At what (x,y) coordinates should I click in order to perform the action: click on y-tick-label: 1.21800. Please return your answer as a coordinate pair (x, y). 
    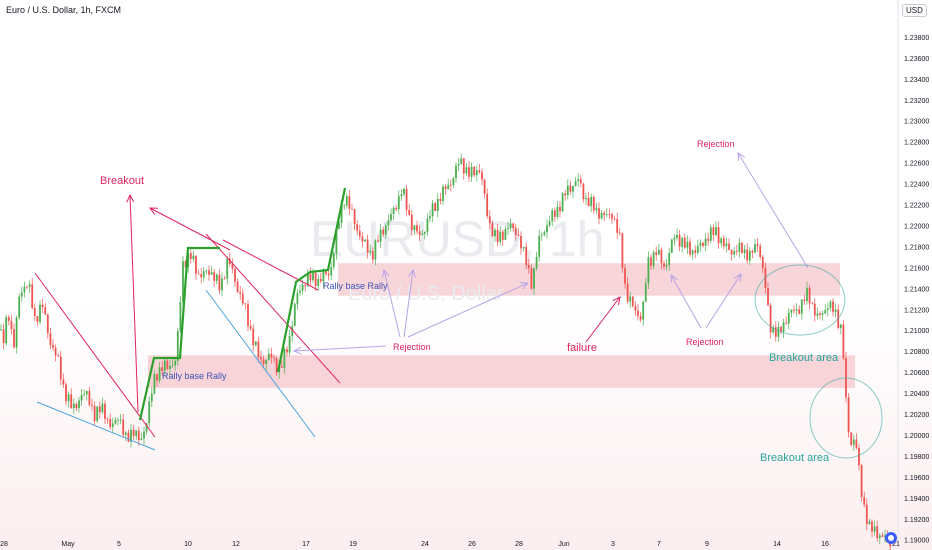
    Looking at the image, I should click on (916, 247).